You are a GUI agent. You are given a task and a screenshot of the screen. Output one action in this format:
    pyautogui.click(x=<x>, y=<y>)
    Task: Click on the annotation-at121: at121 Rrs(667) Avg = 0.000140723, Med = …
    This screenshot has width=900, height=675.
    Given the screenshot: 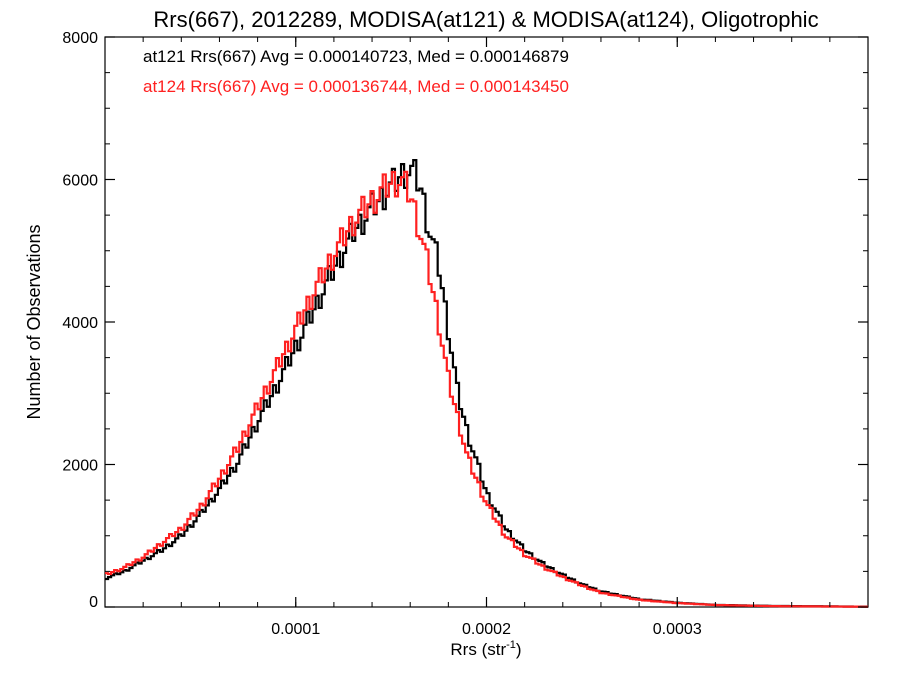 What is the action you would take?
    pyautogui.click(x=356, y=56)
    